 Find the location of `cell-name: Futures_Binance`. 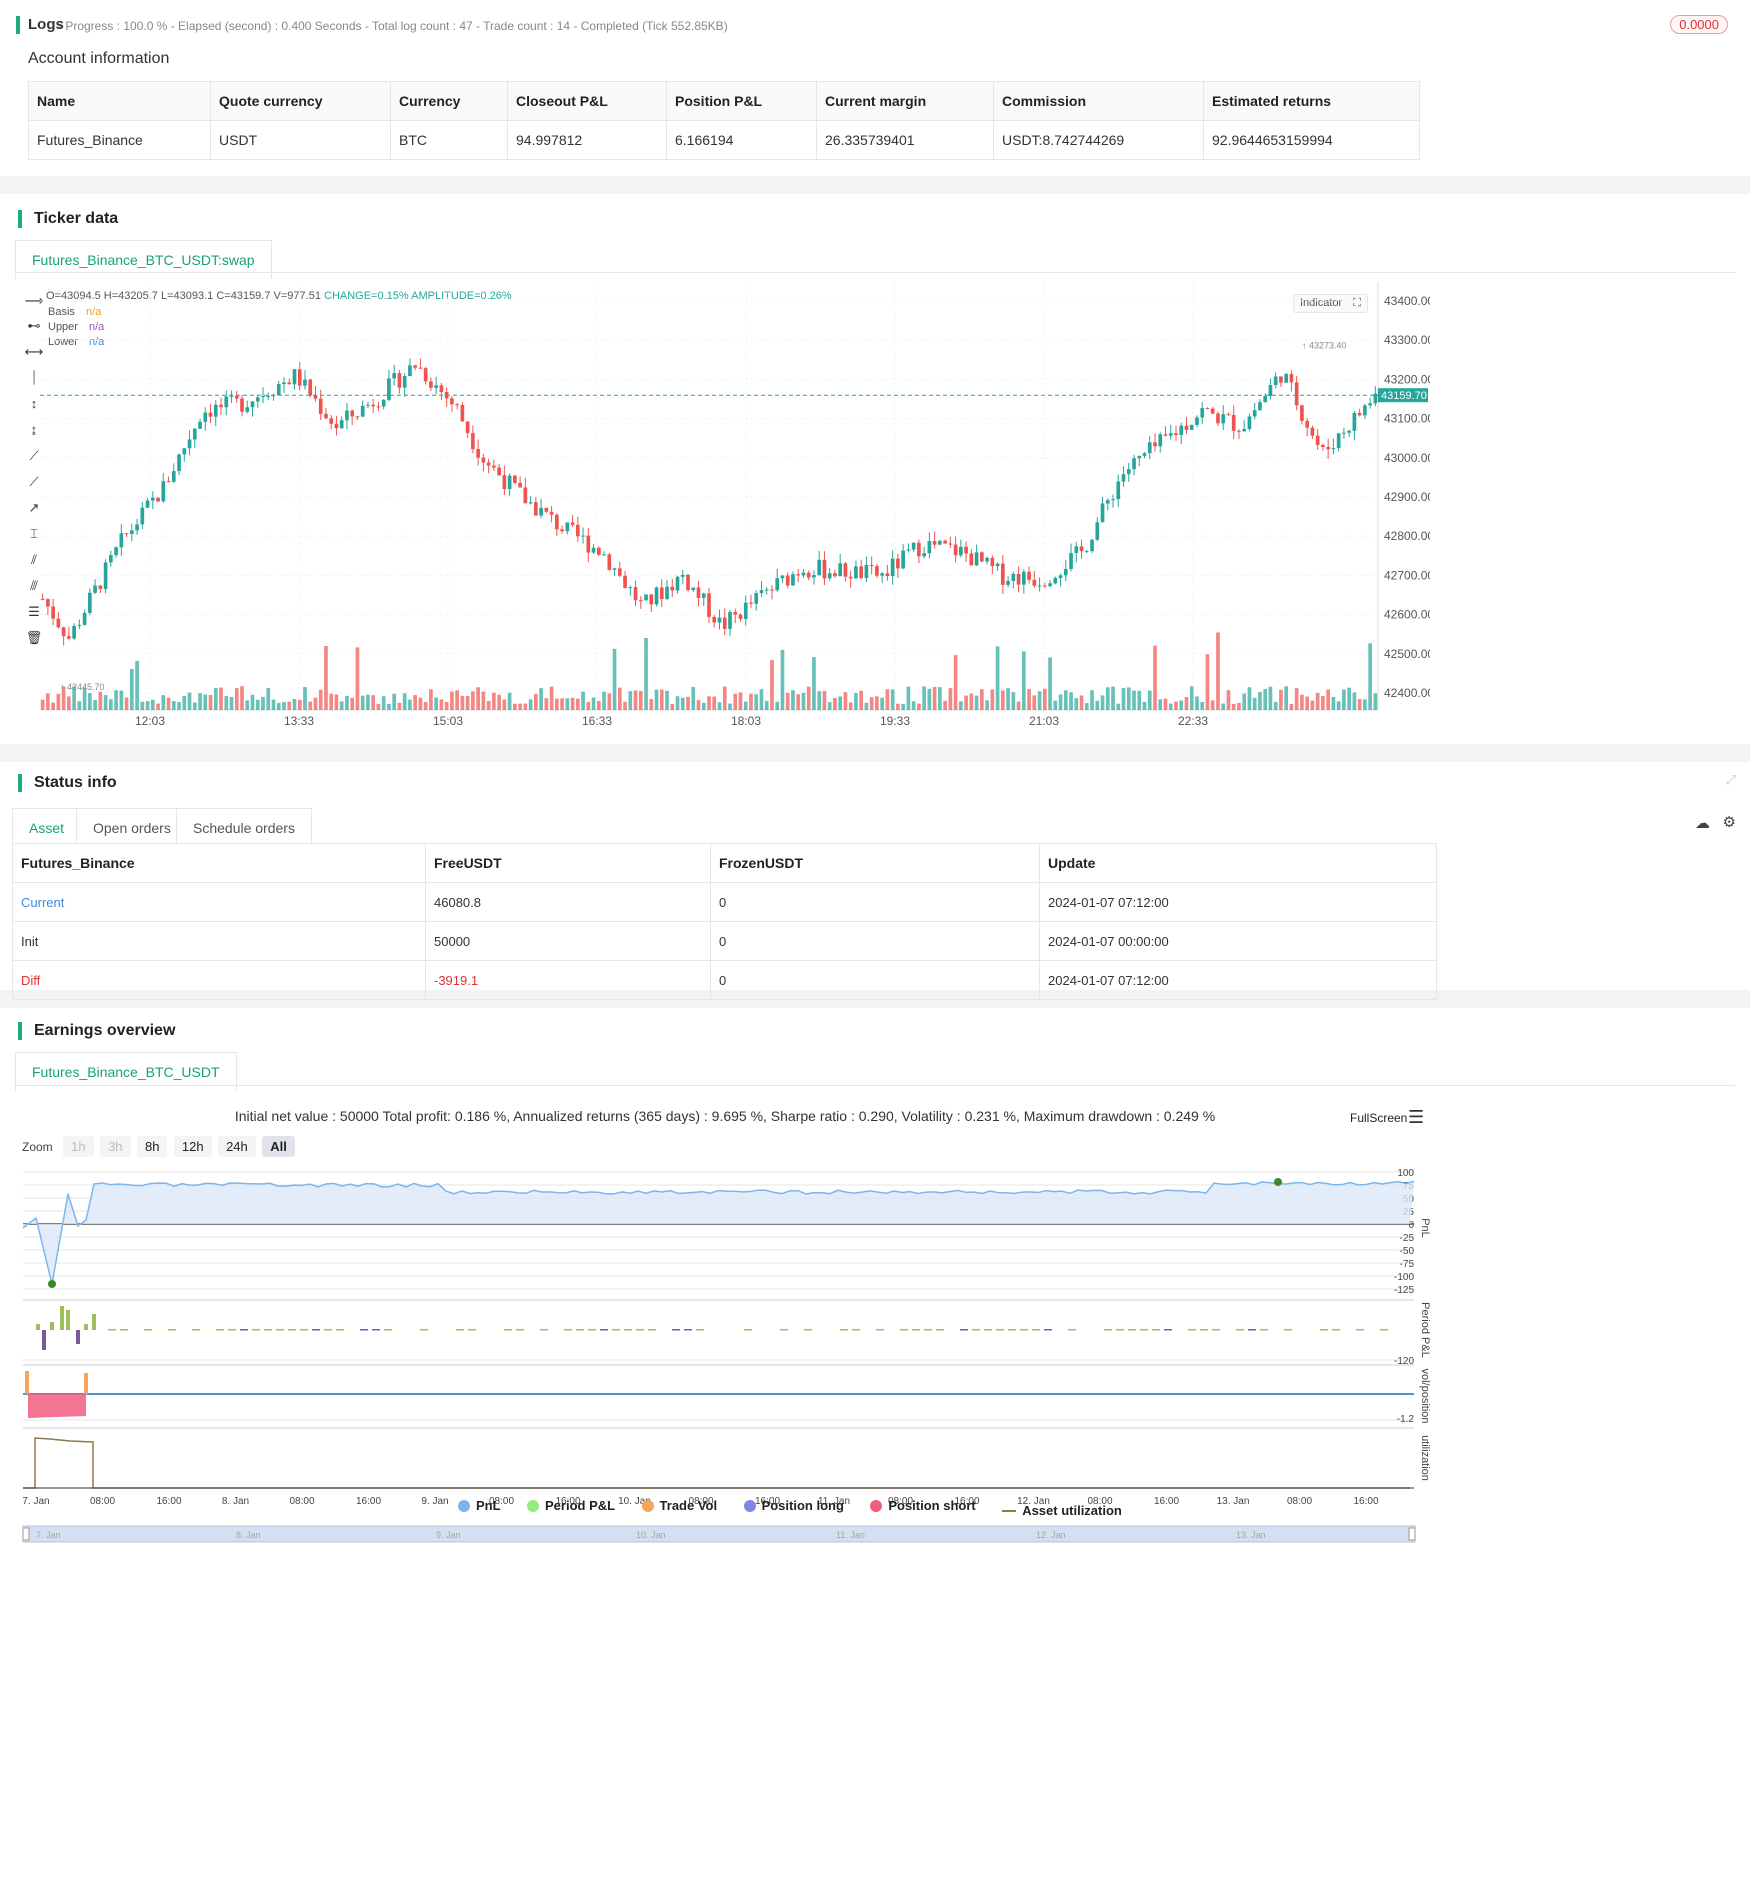

cell-name: Futures_Binance is located at coordinates (119, 140).